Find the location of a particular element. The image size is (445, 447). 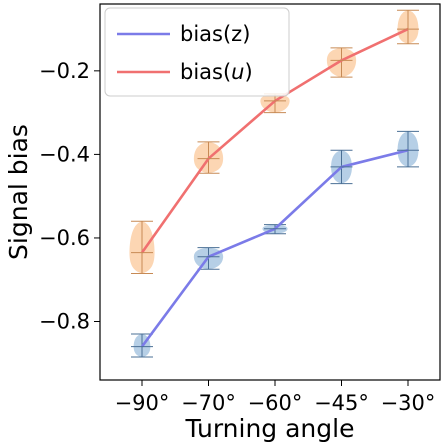

legend-label-bias-u: bias(u) is located at coordinates (216, 72).